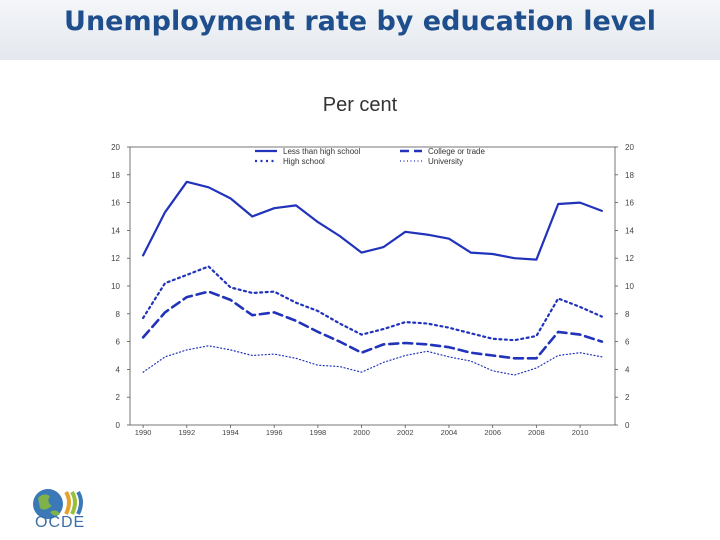 This screenshot has width=720, height=540. I want to click on y-tick-label-left: 8, so click(118, 314).